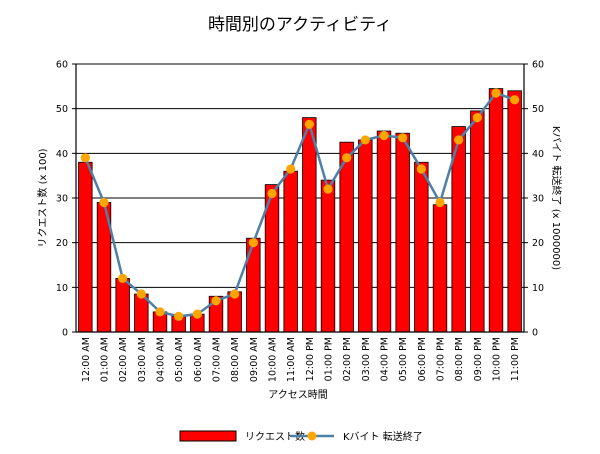  What do you see at coordinates (62, 243) in the screenshot?
I see `y-tick-label-left: 20` at bounding box center [62, 243].